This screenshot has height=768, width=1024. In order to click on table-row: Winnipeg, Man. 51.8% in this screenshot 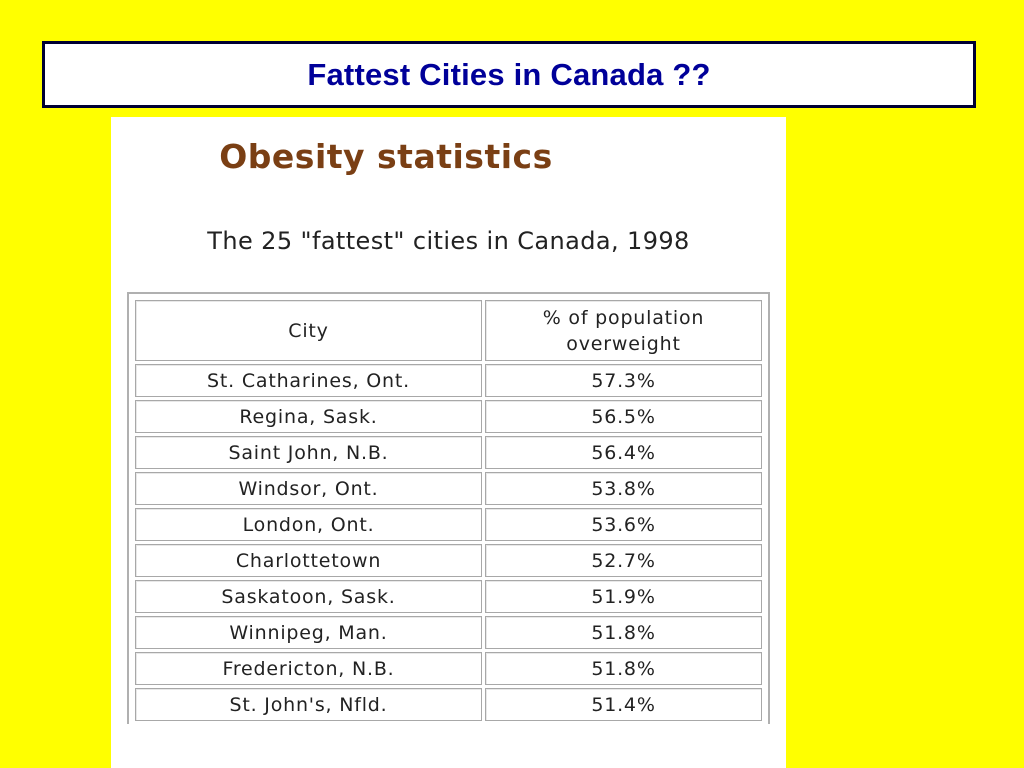, I will do `click(448, 632)`.